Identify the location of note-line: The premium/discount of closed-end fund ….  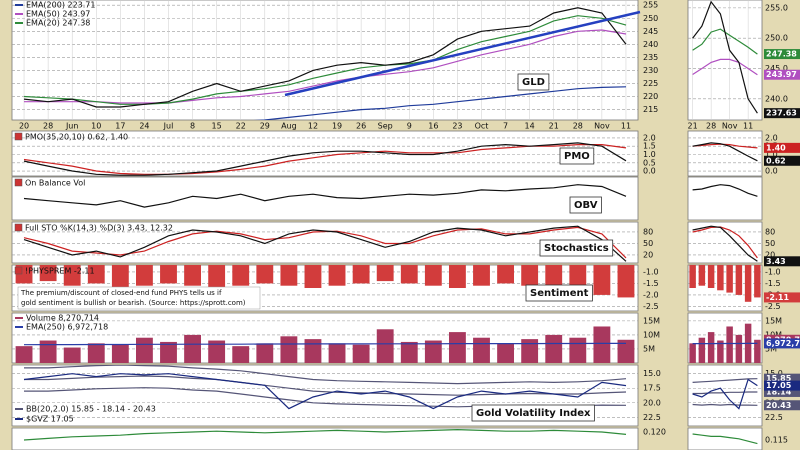
(121, 293).